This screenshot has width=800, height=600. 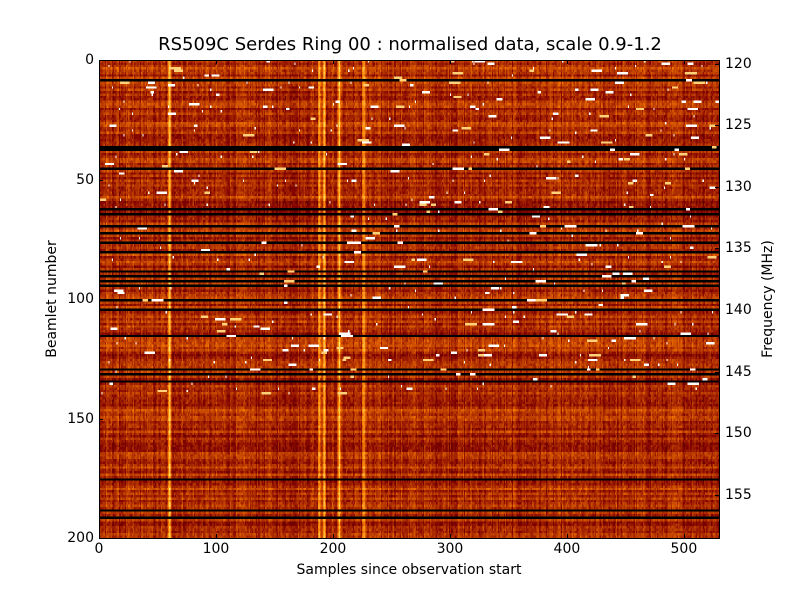 I want to click on y-tick-label: 0, so click(x=89, y=60).